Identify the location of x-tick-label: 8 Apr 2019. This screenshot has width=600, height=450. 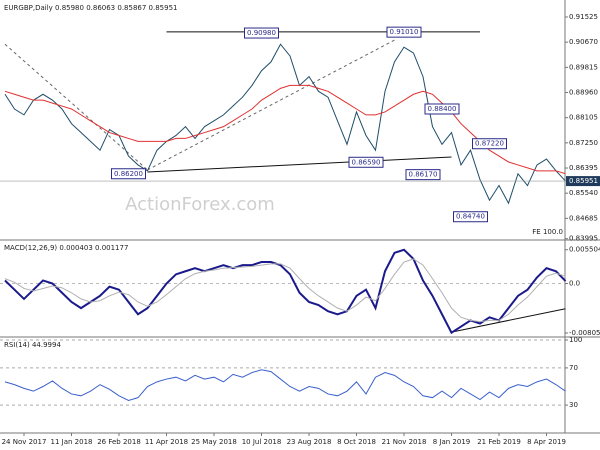
(546, 442).